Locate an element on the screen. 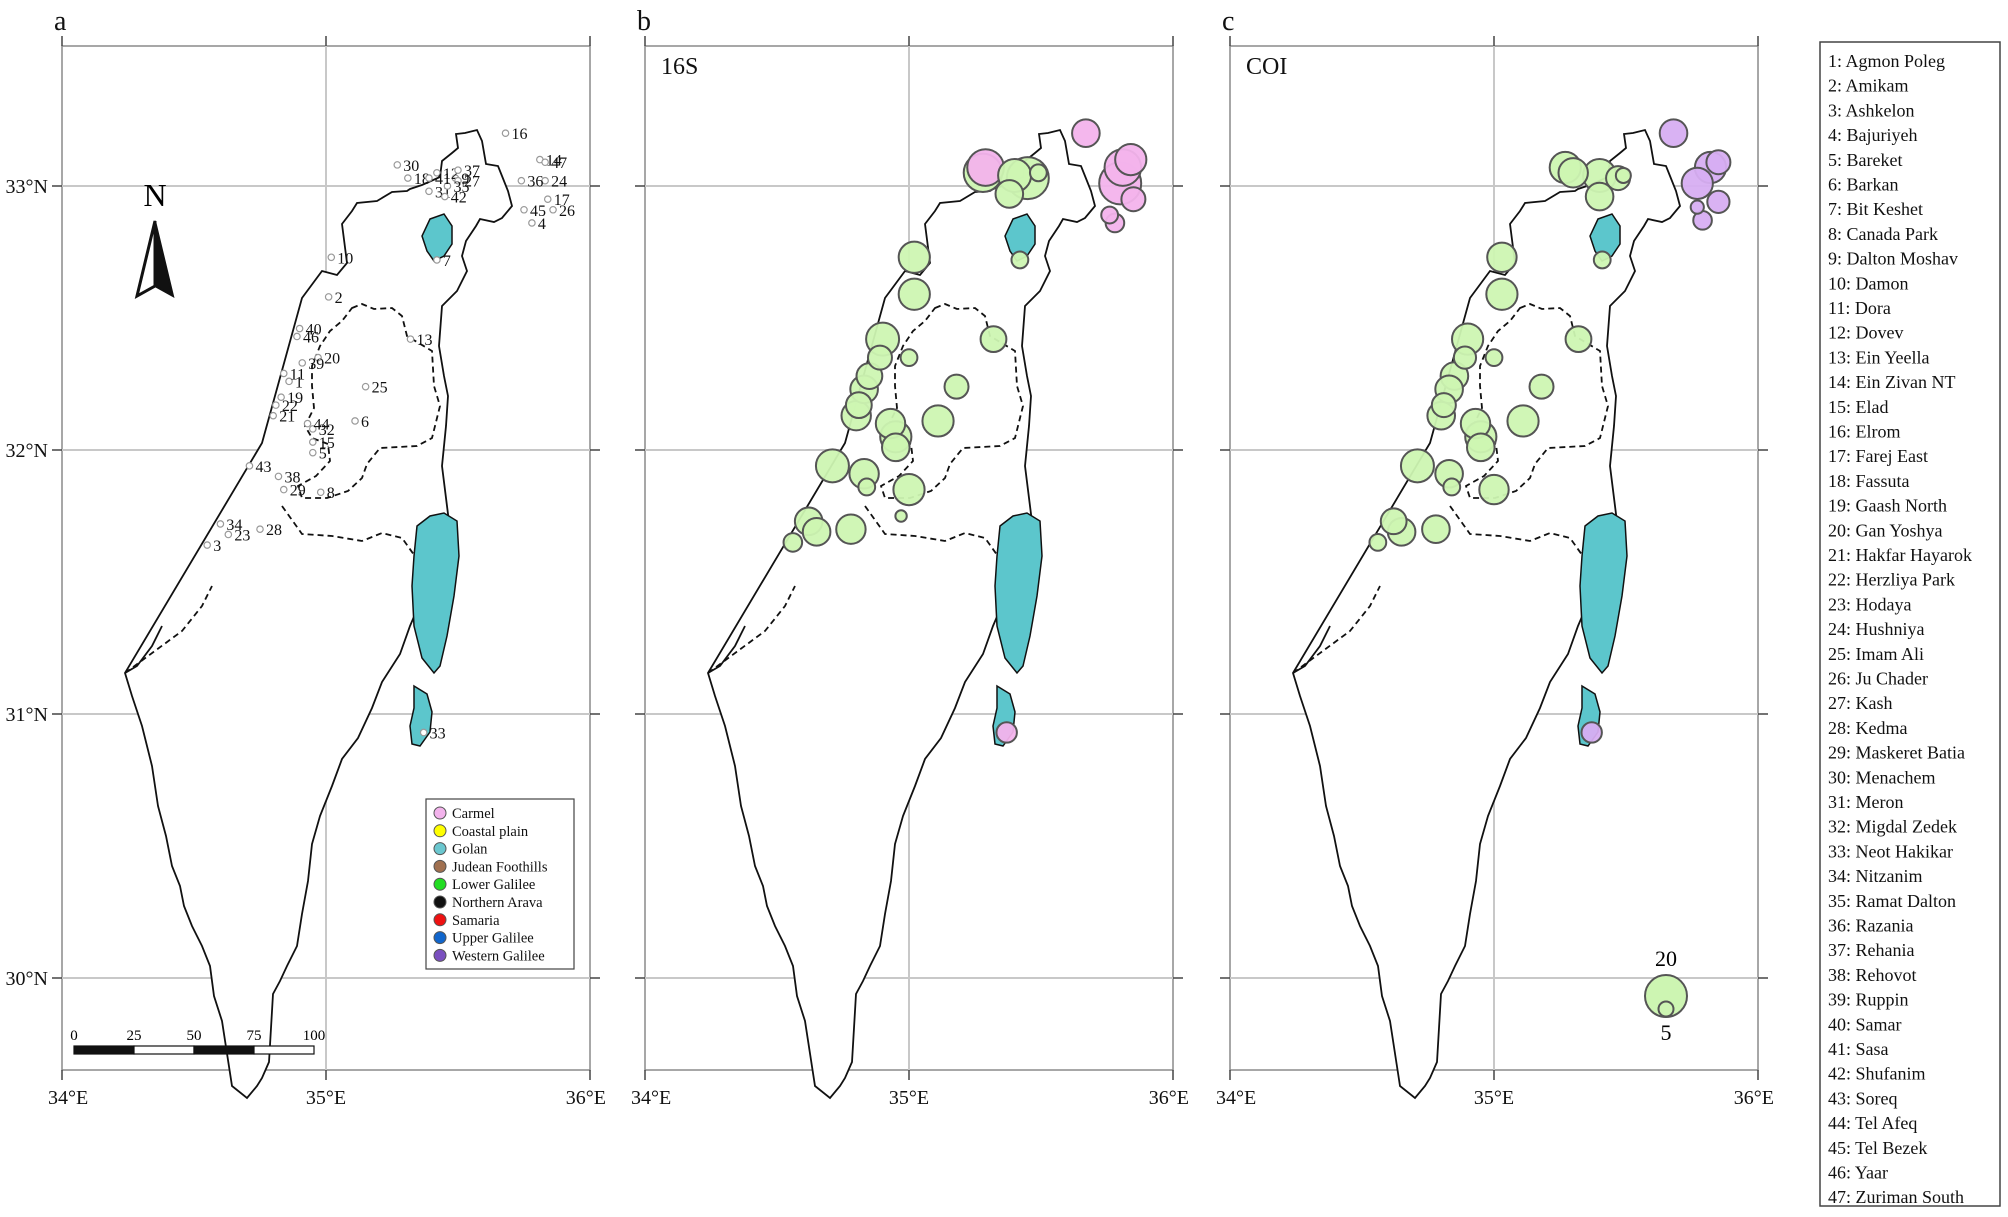 The image size is (2008, 1217). site-label-20: 20 is located at coordinates (332, 359).